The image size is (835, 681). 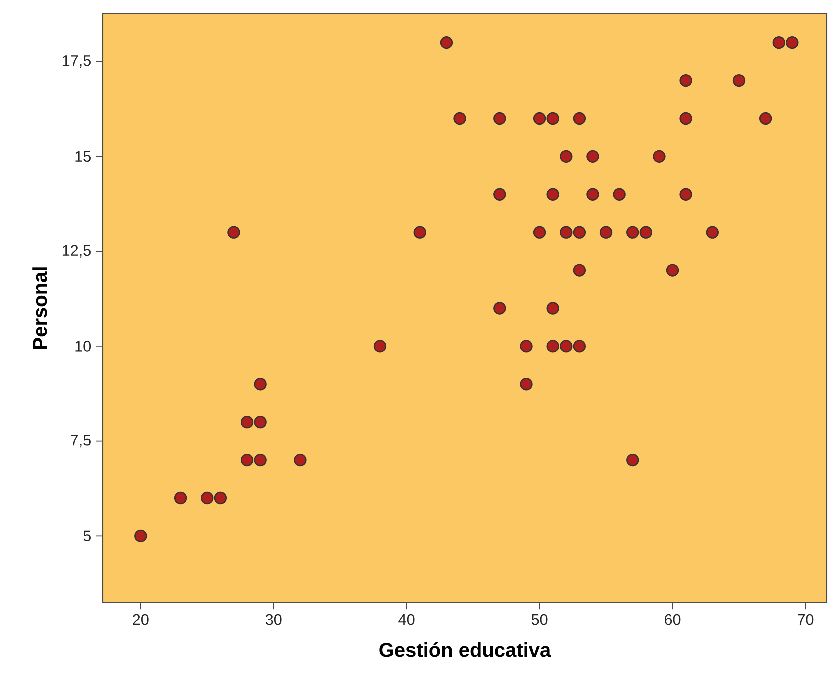 What do you see at coordinates (76, 251) in the screenshot?
I see `y-tick-label: 12,5` at bounding box center [76, 251].